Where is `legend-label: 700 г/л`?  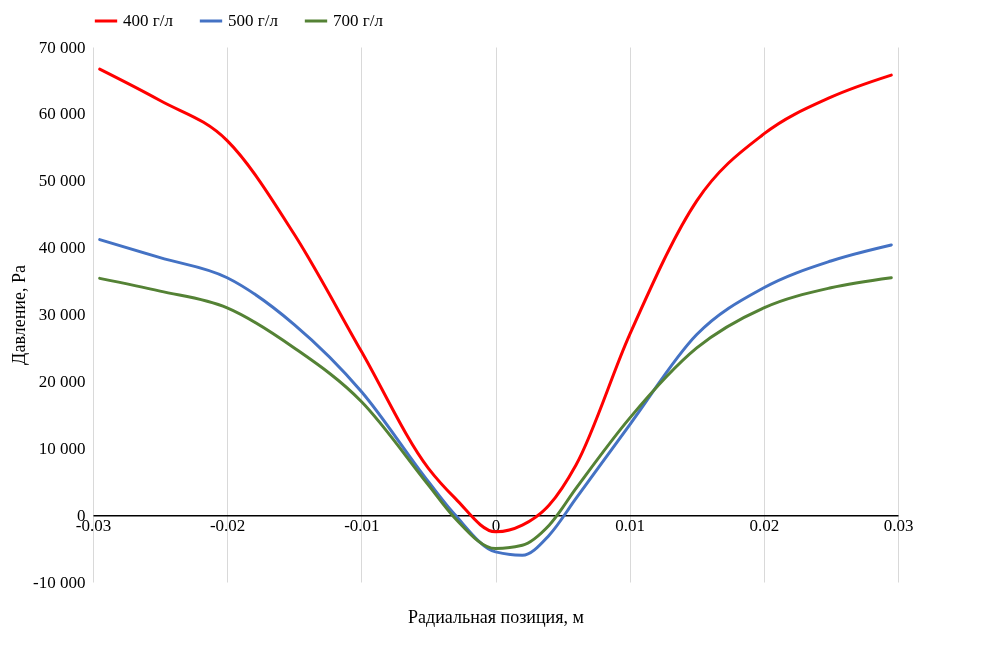 legend-label: 700 г/л is located at coordinates (358, 20).